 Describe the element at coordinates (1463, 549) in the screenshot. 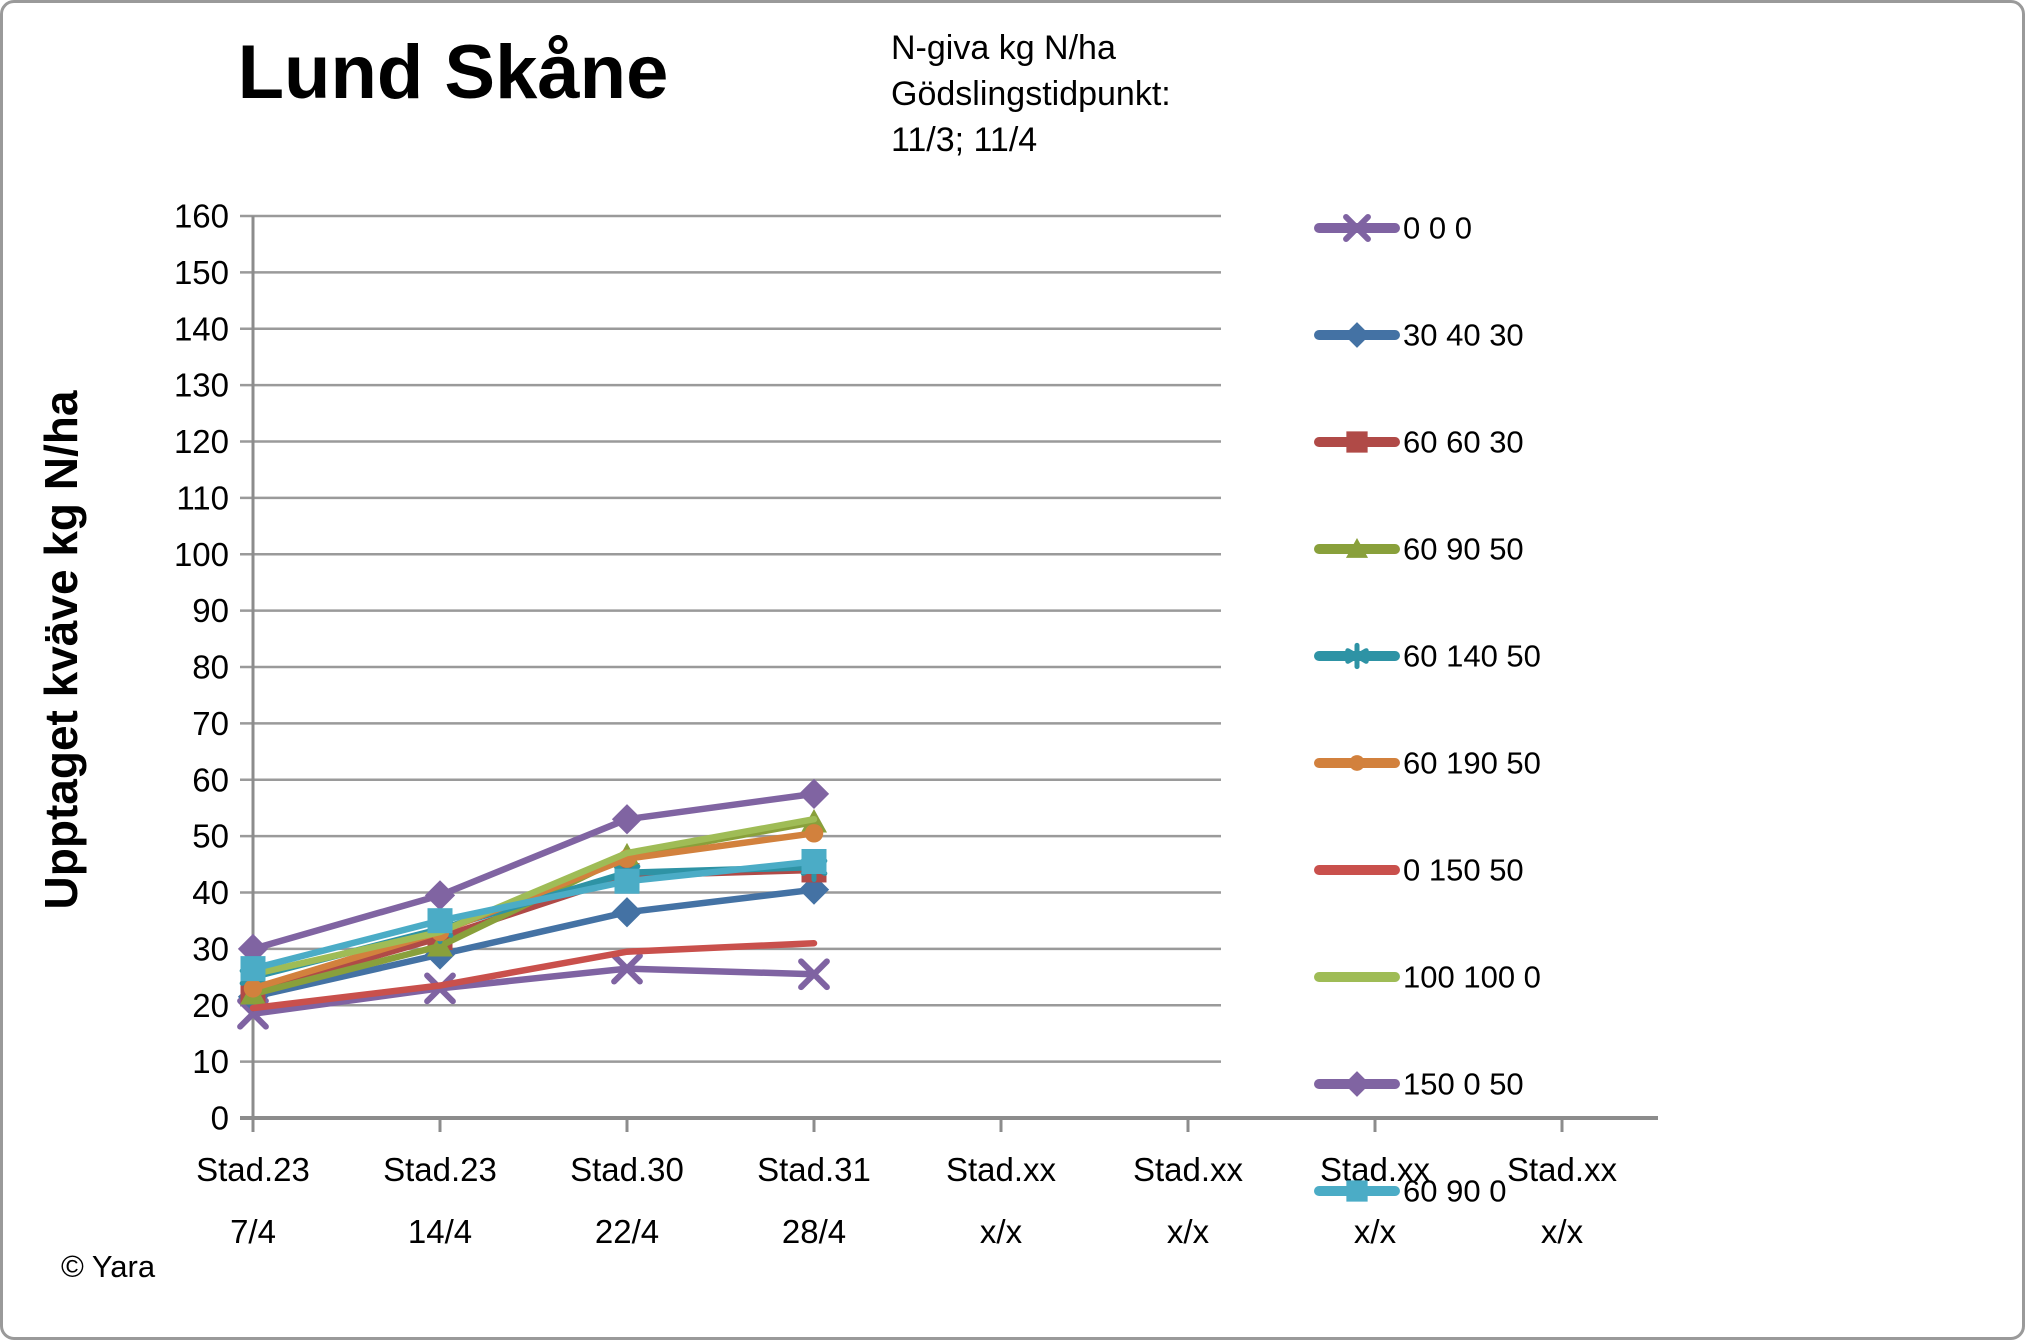

I see `legend-label: 60 90 50` at that location.